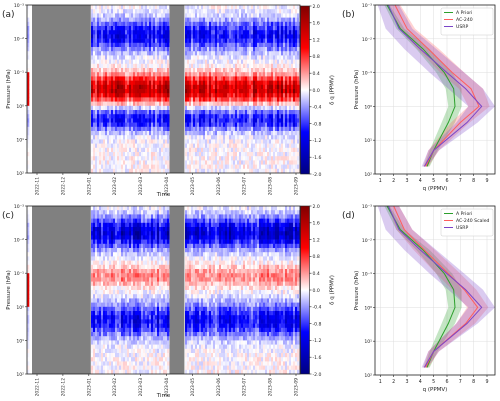 The height and width of the screenshot is (401, 500). What do you see at coordinates (141, 186) in the screenshot?
I see `x-tick-label: 2023-03` at bounding box center [141, 186].